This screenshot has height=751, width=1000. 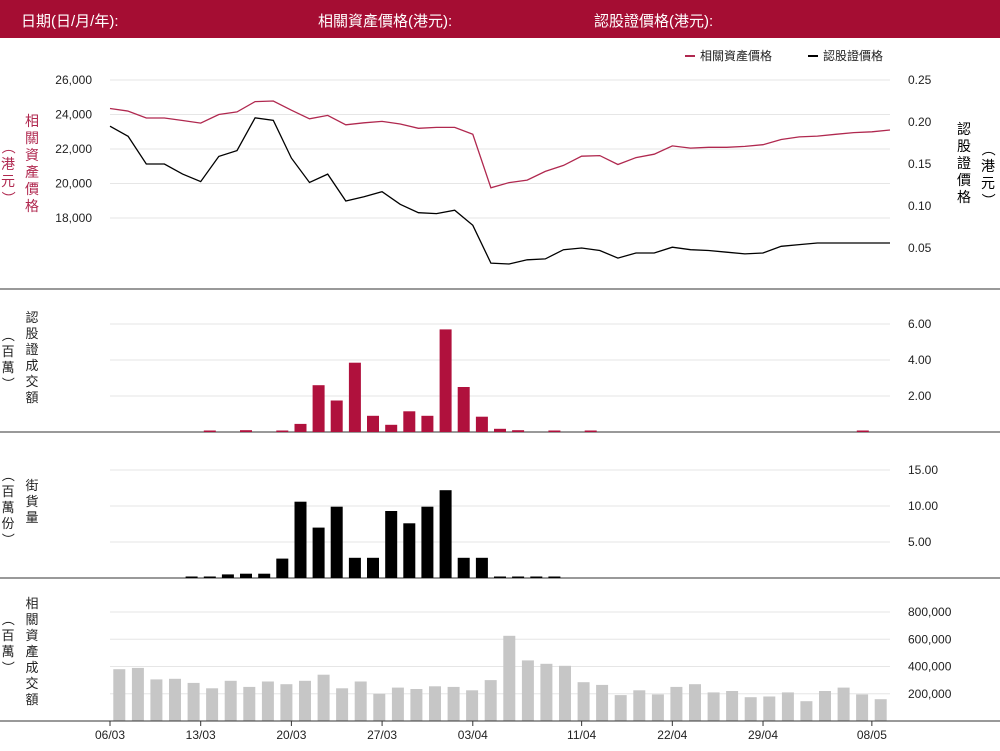 What do you see at coordinates (201, 735) in the screenshot?
I see `x-tick-label: 13/03` at bounding box center [201, 735].